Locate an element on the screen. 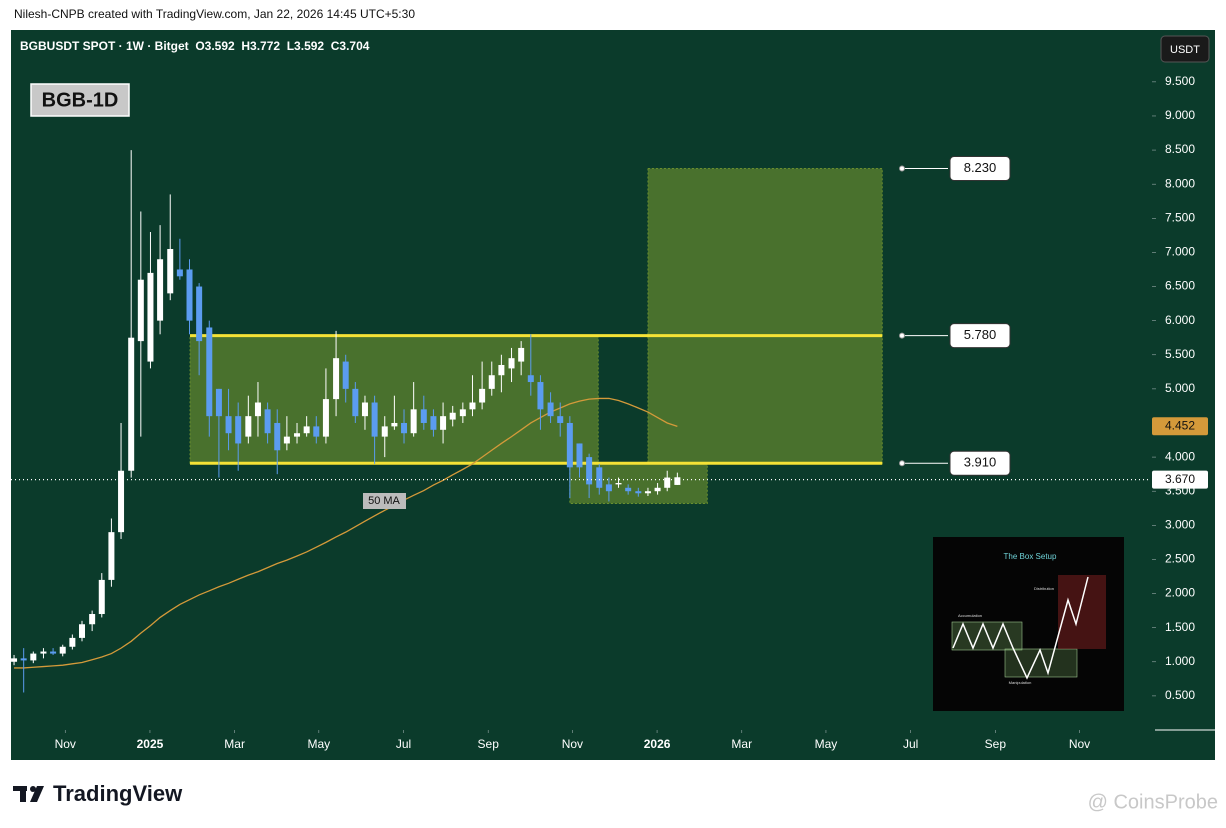 This screenshot has width=1226, height=828. y-tick-label: 8.000 is located at coordinates (1180, 183).